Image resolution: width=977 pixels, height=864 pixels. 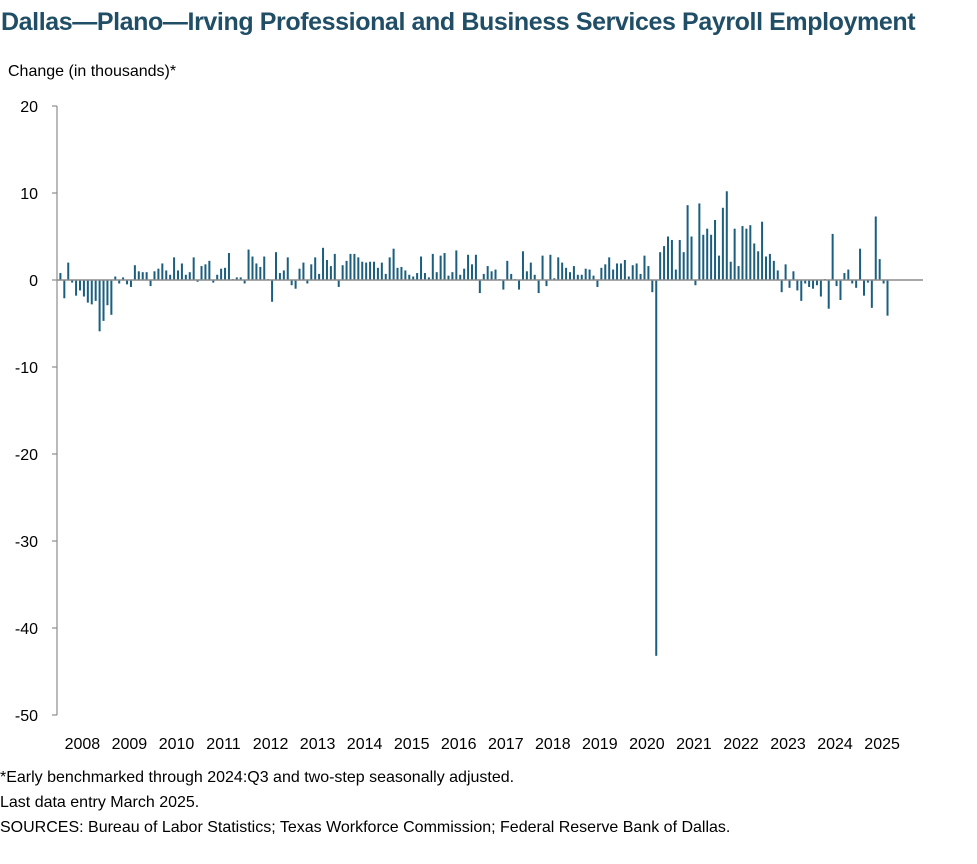 What do you see at coordinates (26, 716) in the screenshot?
I see `y-tick-label: -50` at bounding box center [26, 716].